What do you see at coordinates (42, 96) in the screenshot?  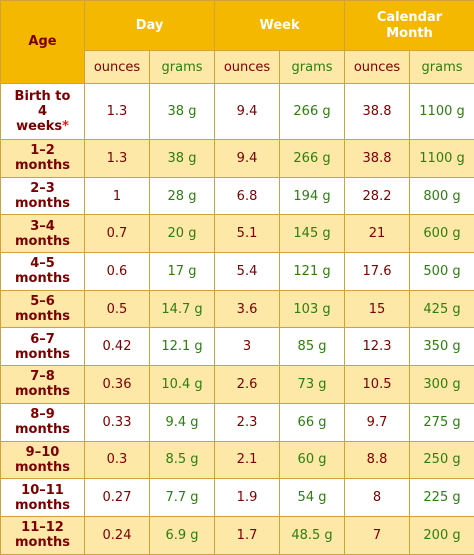 I see `age-text: Birth to` at bounding box center [42, 96].